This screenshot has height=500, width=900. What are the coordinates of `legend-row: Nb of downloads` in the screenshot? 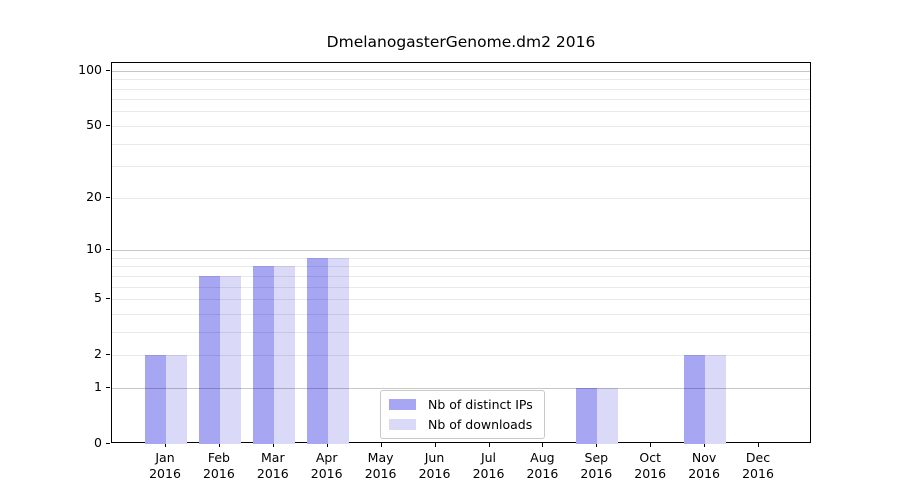 It's located at (462, 425).